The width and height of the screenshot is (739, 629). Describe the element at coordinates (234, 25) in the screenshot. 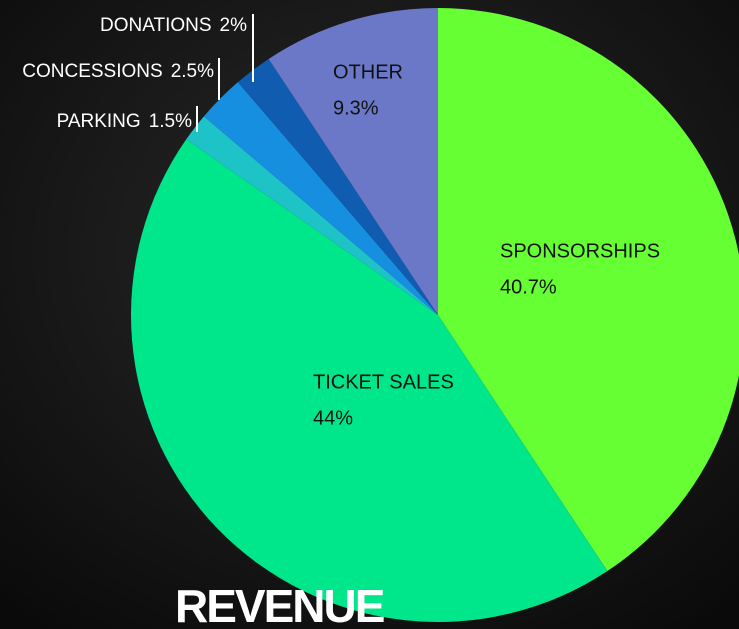

I see `slice-value-label: 2%` at that location.